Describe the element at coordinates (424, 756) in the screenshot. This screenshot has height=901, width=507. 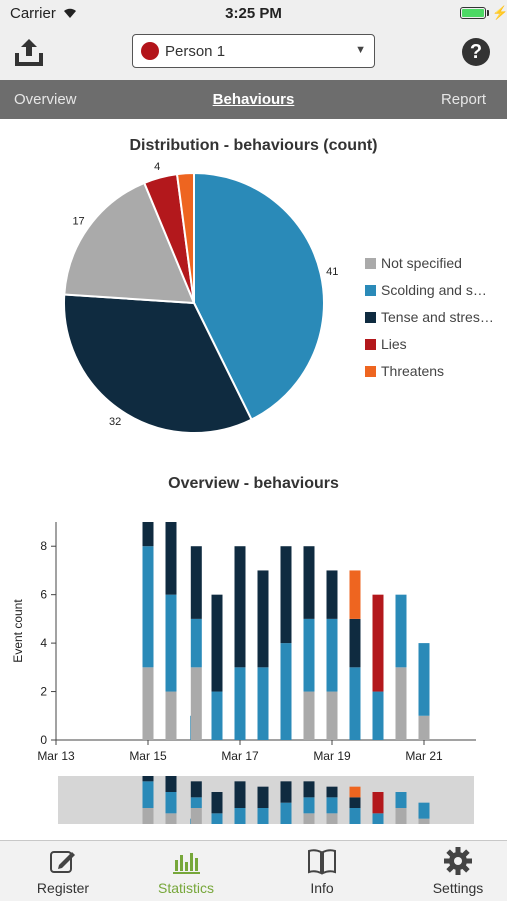
I see `x-tick-label: Mar 21` at that location.